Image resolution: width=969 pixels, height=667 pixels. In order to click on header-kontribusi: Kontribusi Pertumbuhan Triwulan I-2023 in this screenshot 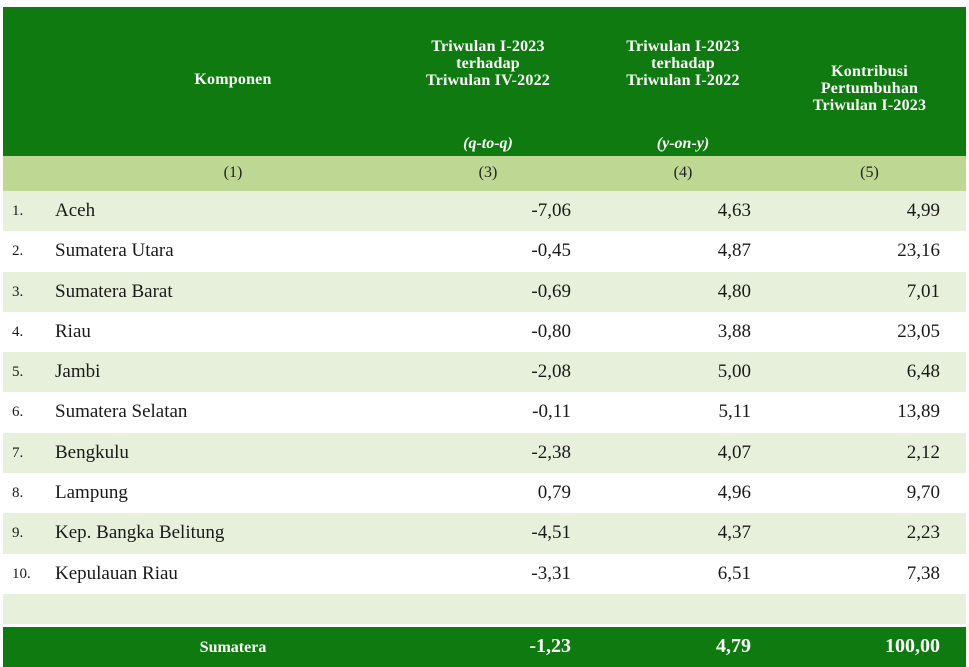, I will do `click(869, 88)`.